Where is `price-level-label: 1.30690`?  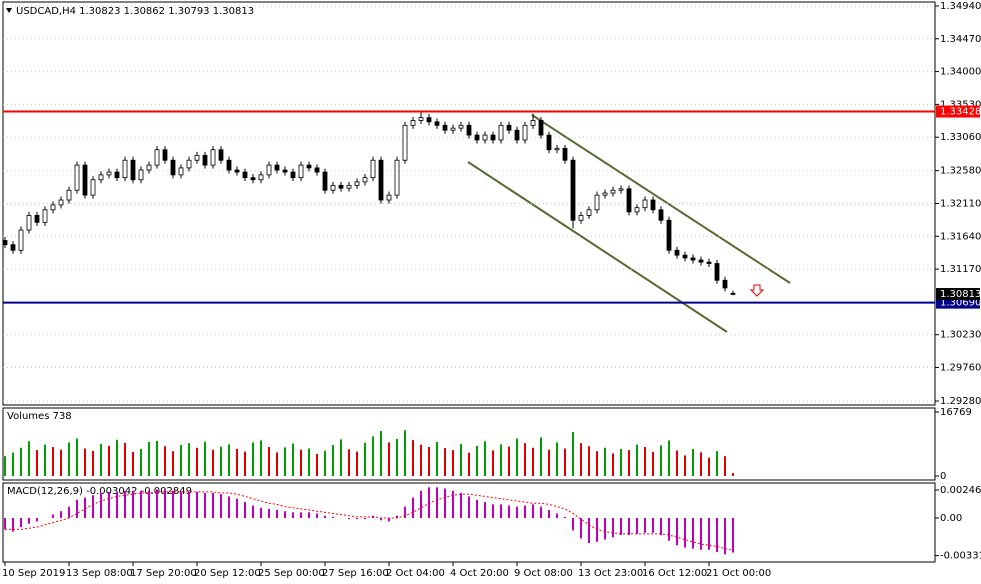
price-level-label: 1.30690 is located at coordinates (960, 303).